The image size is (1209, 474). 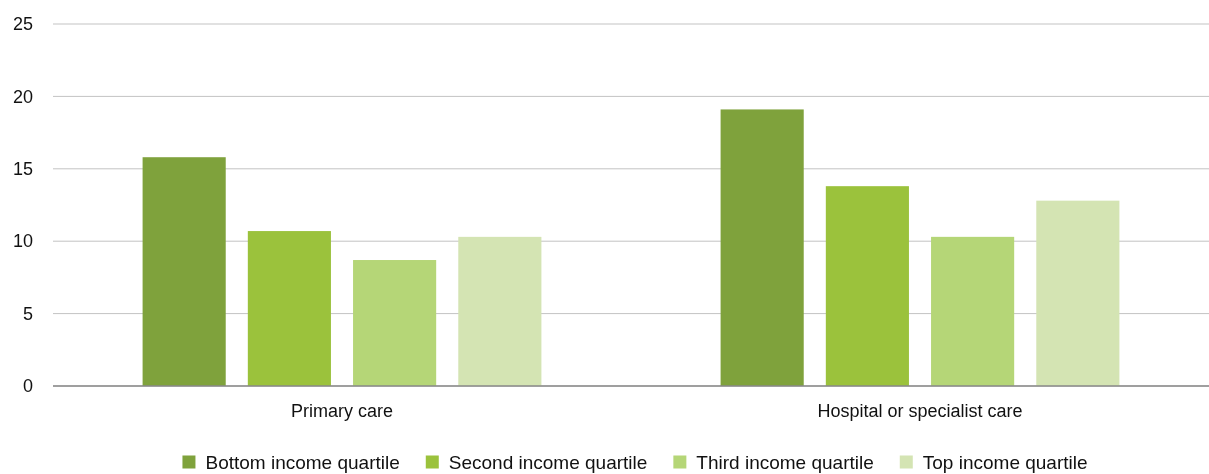 I want to click on legend-label: Bottom income quartile, so click(x=302, y=462).